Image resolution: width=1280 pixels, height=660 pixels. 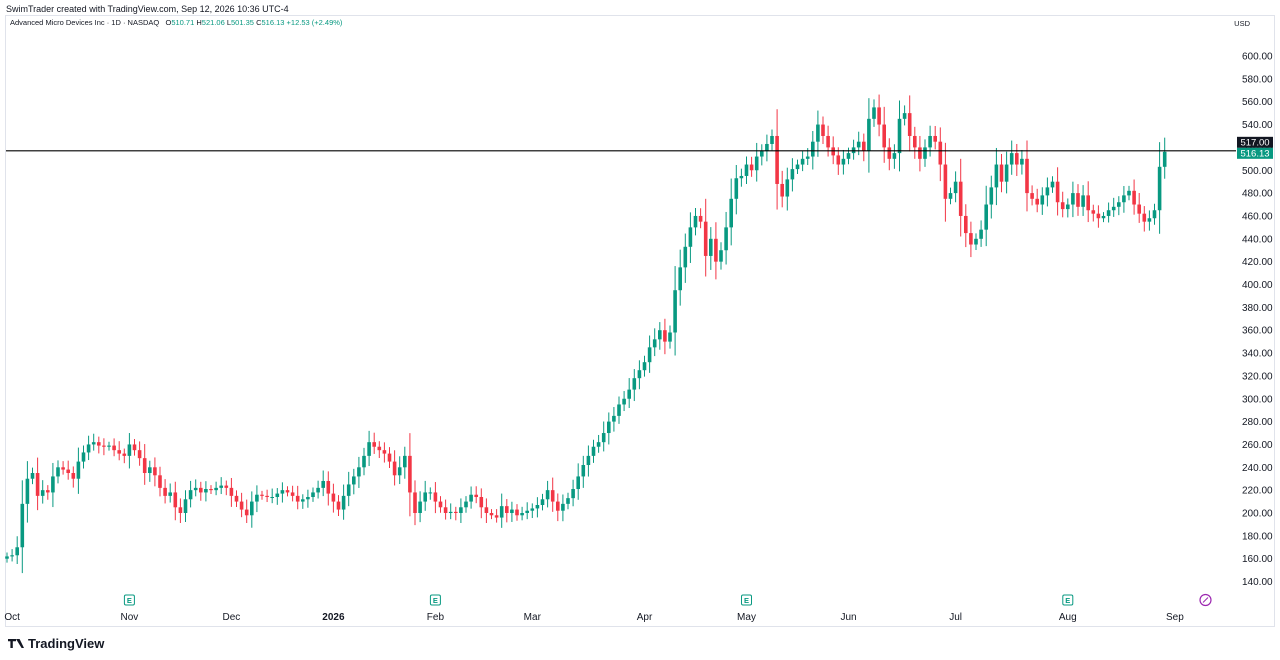 What do you see at coordinates (1257, 194) in the screenshot?
I see `y-tick-label: 480.00` at bounding box center [1257, 194].